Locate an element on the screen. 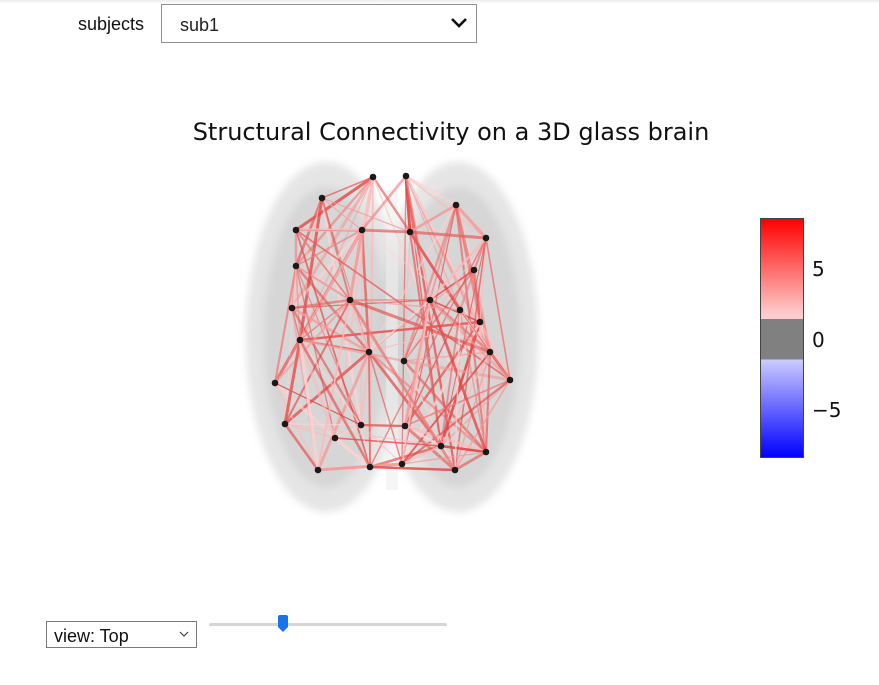  subjects-selected-value: sub1 is located at coordinates (200, 25).